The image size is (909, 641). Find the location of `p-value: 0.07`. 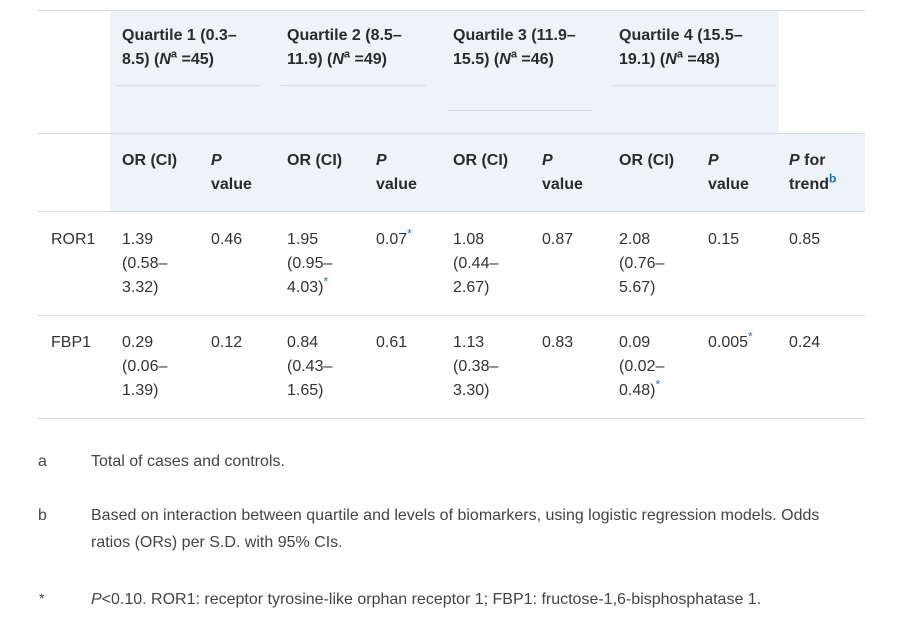

p-value: 0.07 is located at coordinates (392, 239).